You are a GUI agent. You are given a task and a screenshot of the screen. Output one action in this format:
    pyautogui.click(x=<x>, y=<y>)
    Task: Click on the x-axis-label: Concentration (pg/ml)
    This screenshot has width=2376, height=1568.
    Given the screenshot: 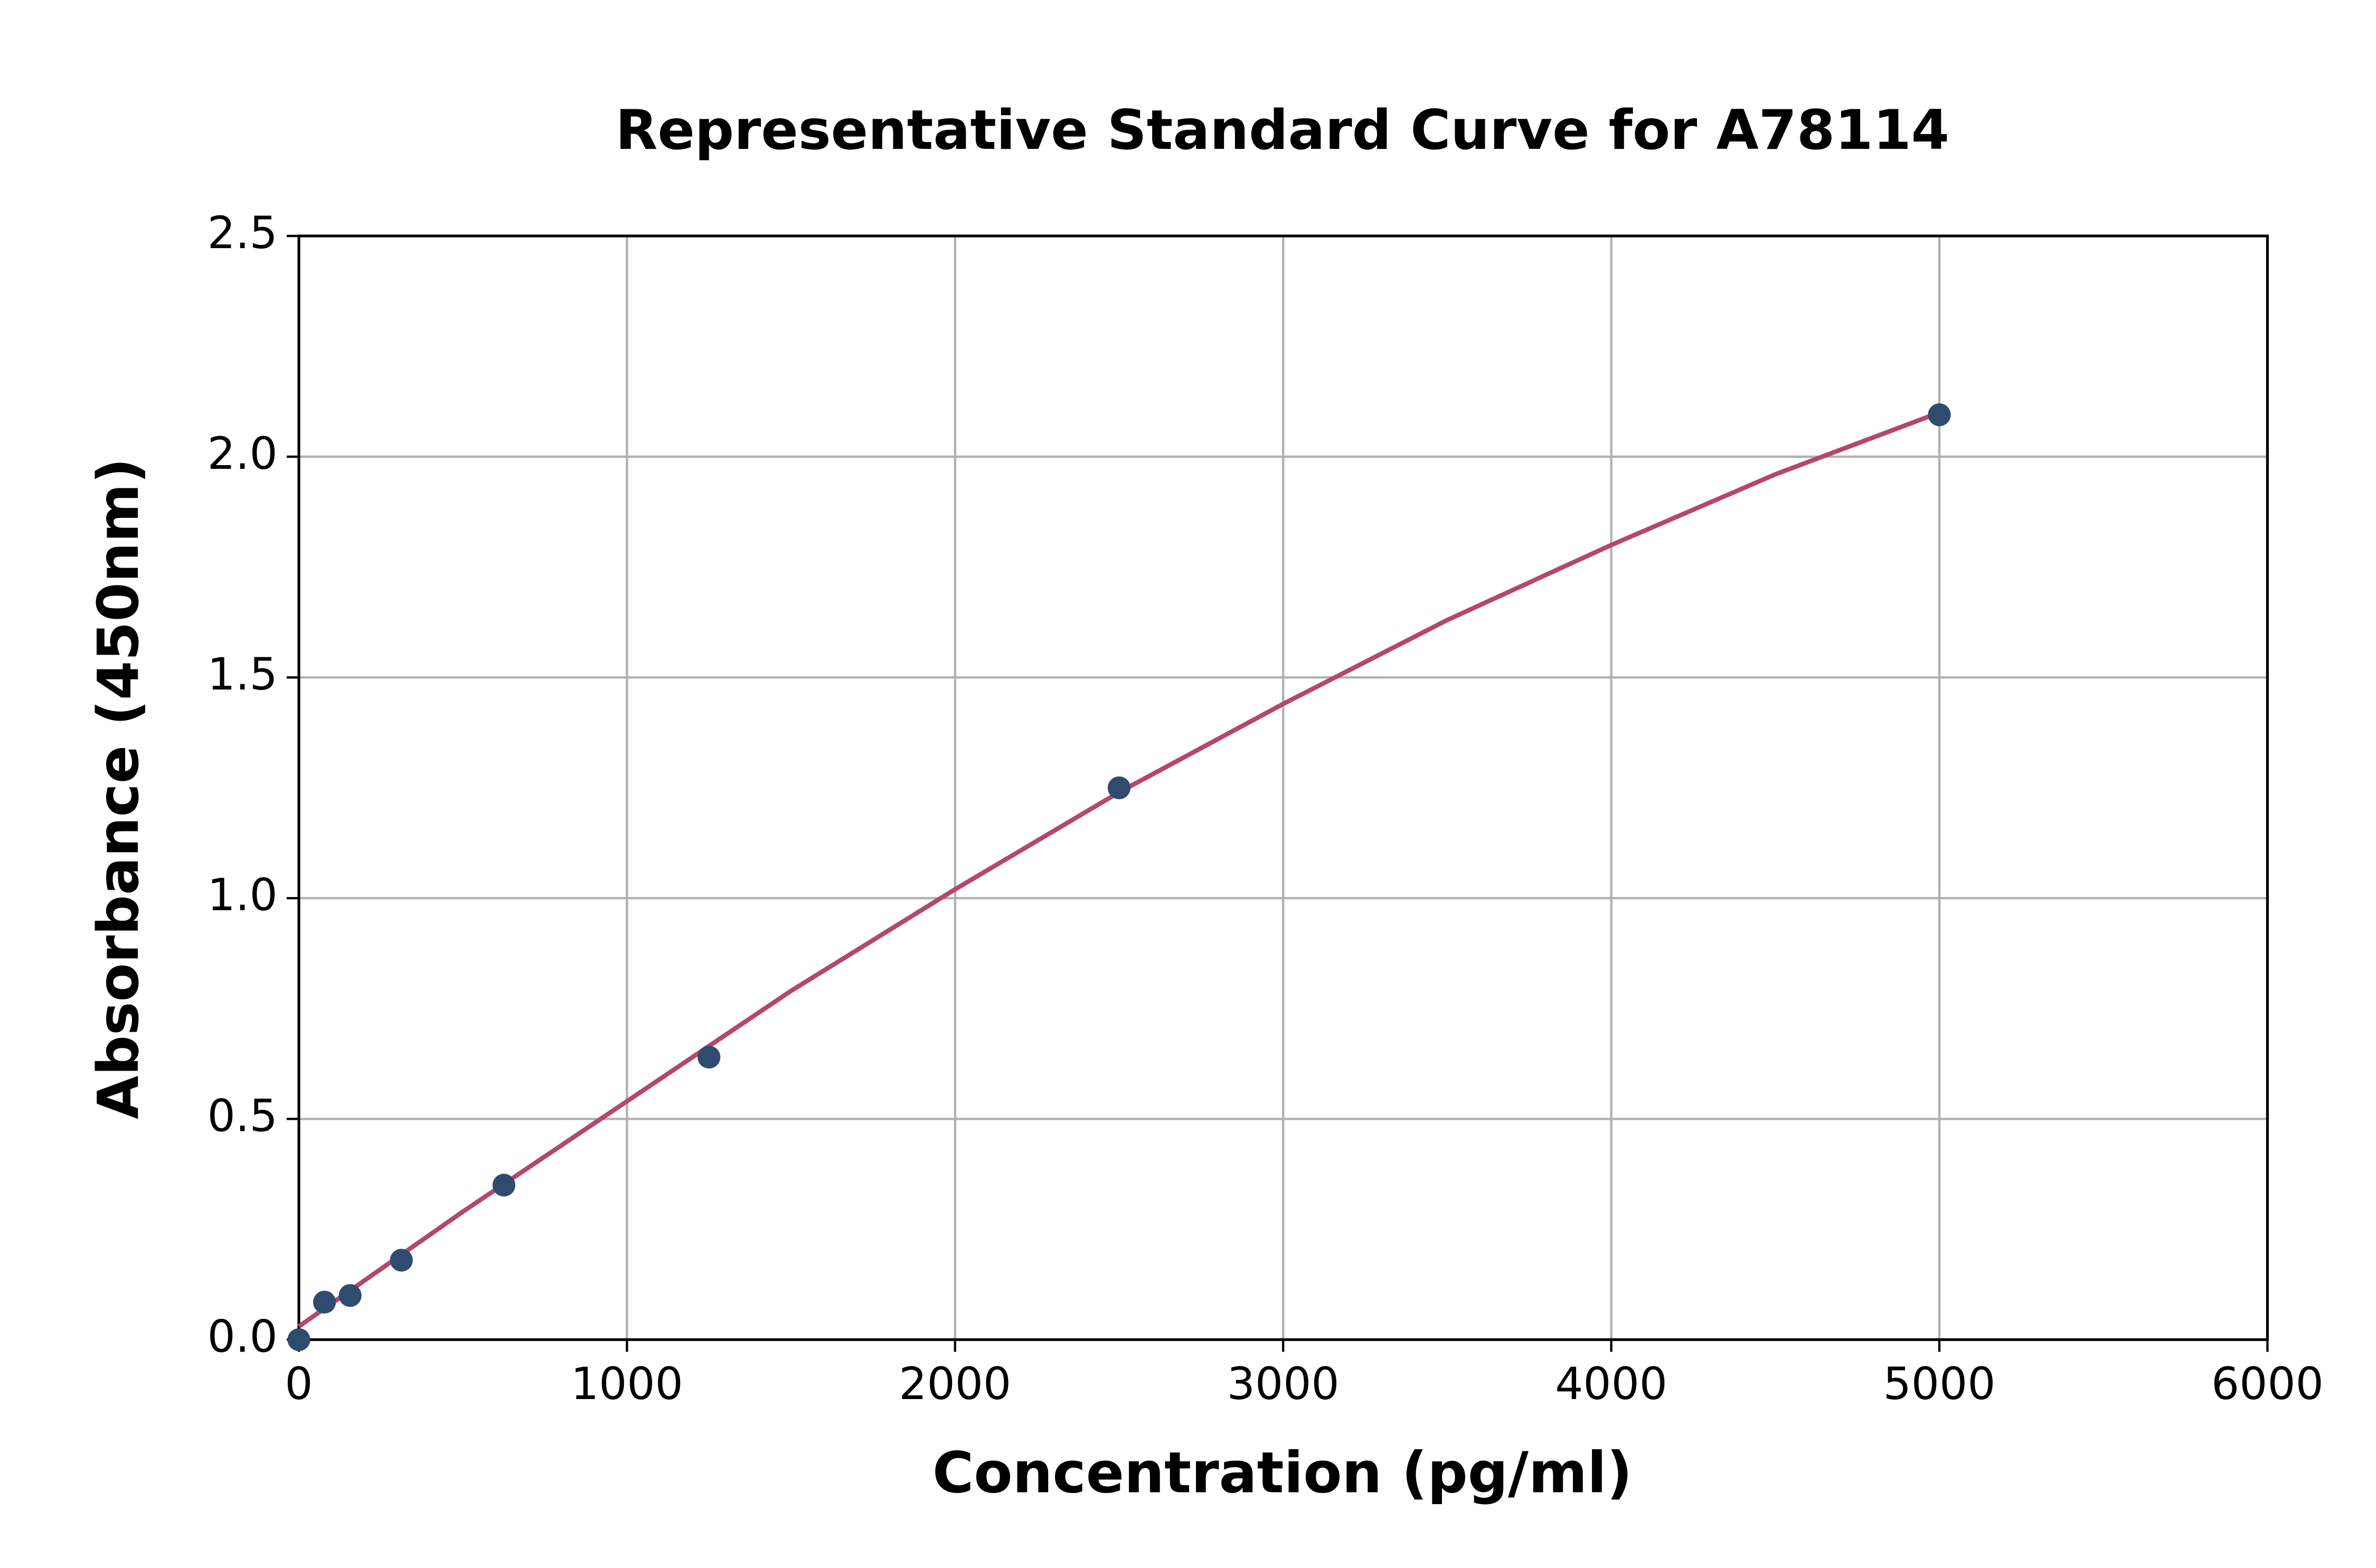 What is the action you would take?
    pyautogui.click(x=1282, y=1473)
    